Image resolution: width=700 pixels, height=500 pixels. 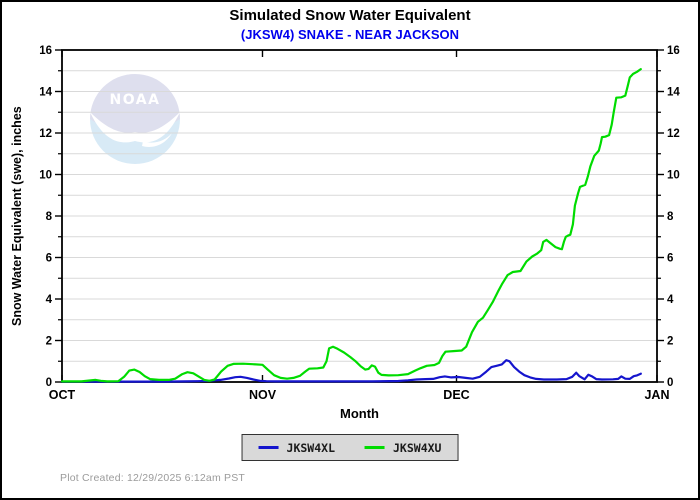 What do you see at coordinates (135, 119) in the screenshot?
I see `noaa-logo-watermark: NOAA` at bounding box center [135, 119].